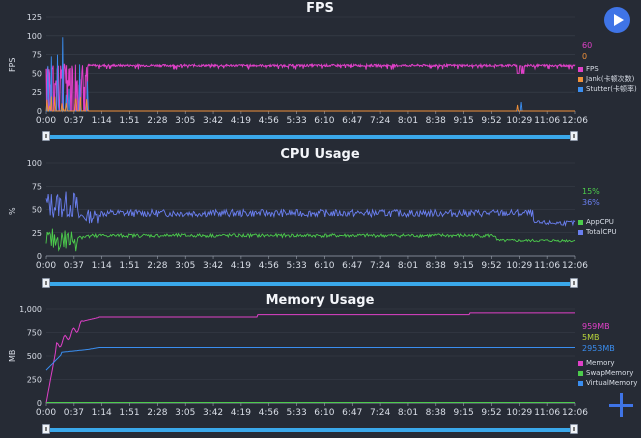 Image resolution: width=641 pixels, height=438 pixels. What do you see at coordinates (408, 121) in the screenshot?
I see `fps-x-tick: 8:01` at bounding box center [408, 121].